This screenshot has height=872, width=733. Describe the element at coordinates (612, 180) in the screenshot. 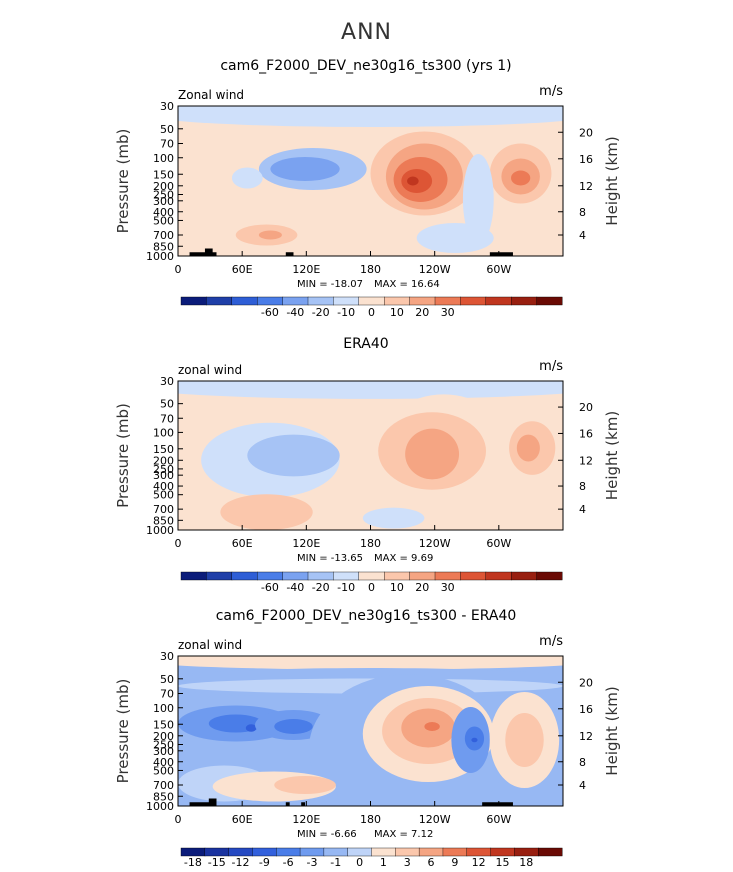

I see `y-right-axis-title: Height (km)` at that location.